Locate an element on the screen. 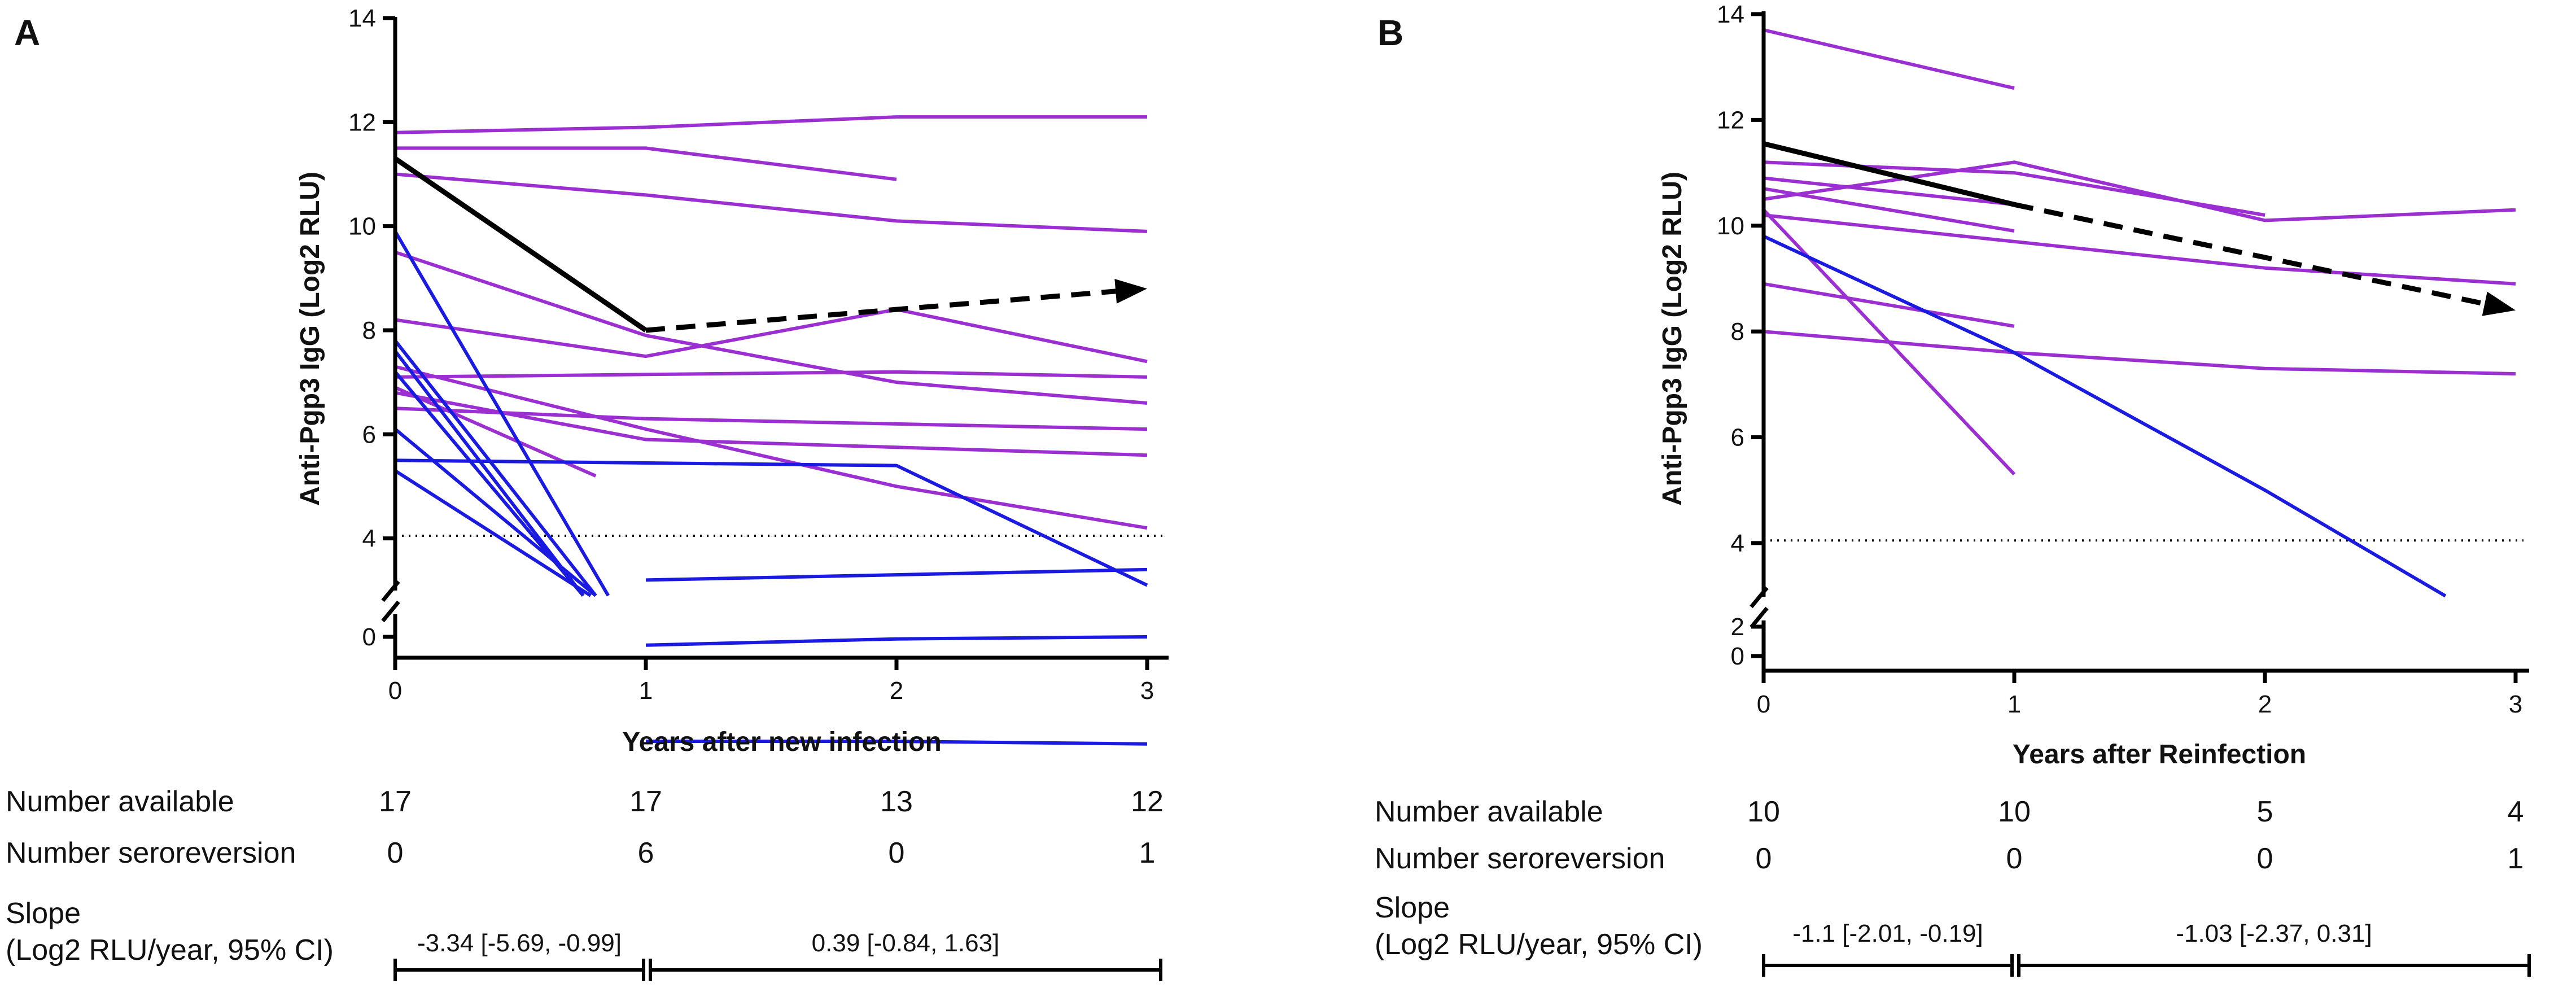 This screenshot has width=2576, height=988. table-cell: 13 is located at coordinates (896, 801).